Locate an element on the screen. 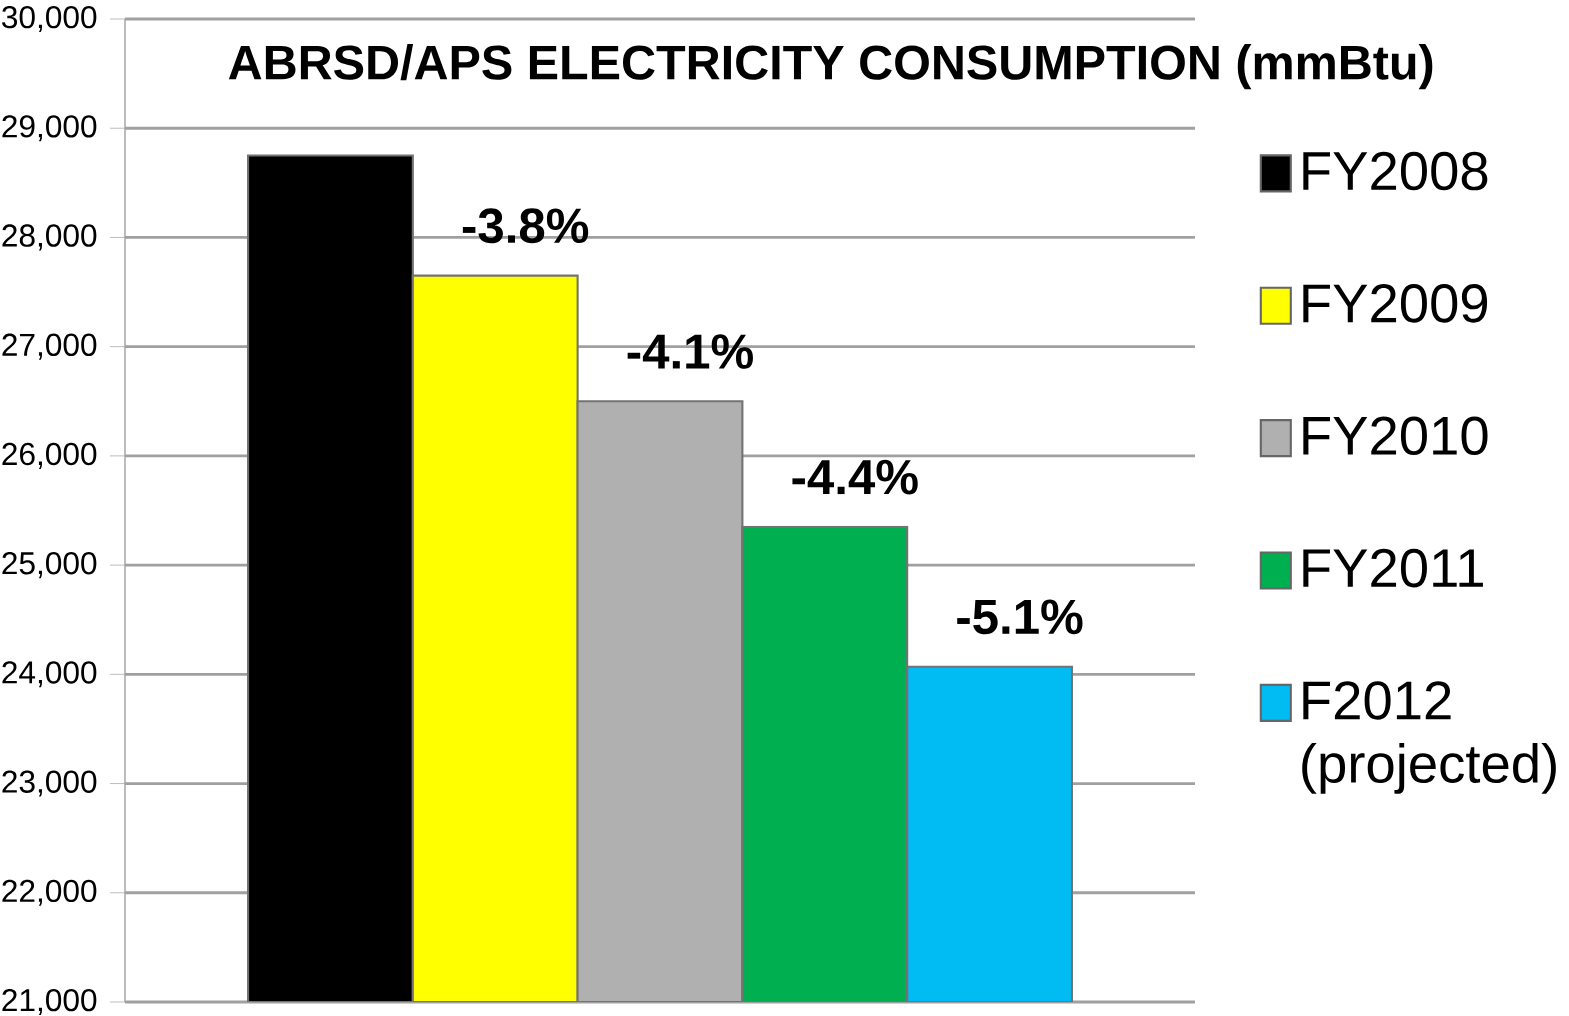 Image resolution: width=1569 pixels, height=1016 pixels. annotation: -4.1% is located at coordinates (690, 351).